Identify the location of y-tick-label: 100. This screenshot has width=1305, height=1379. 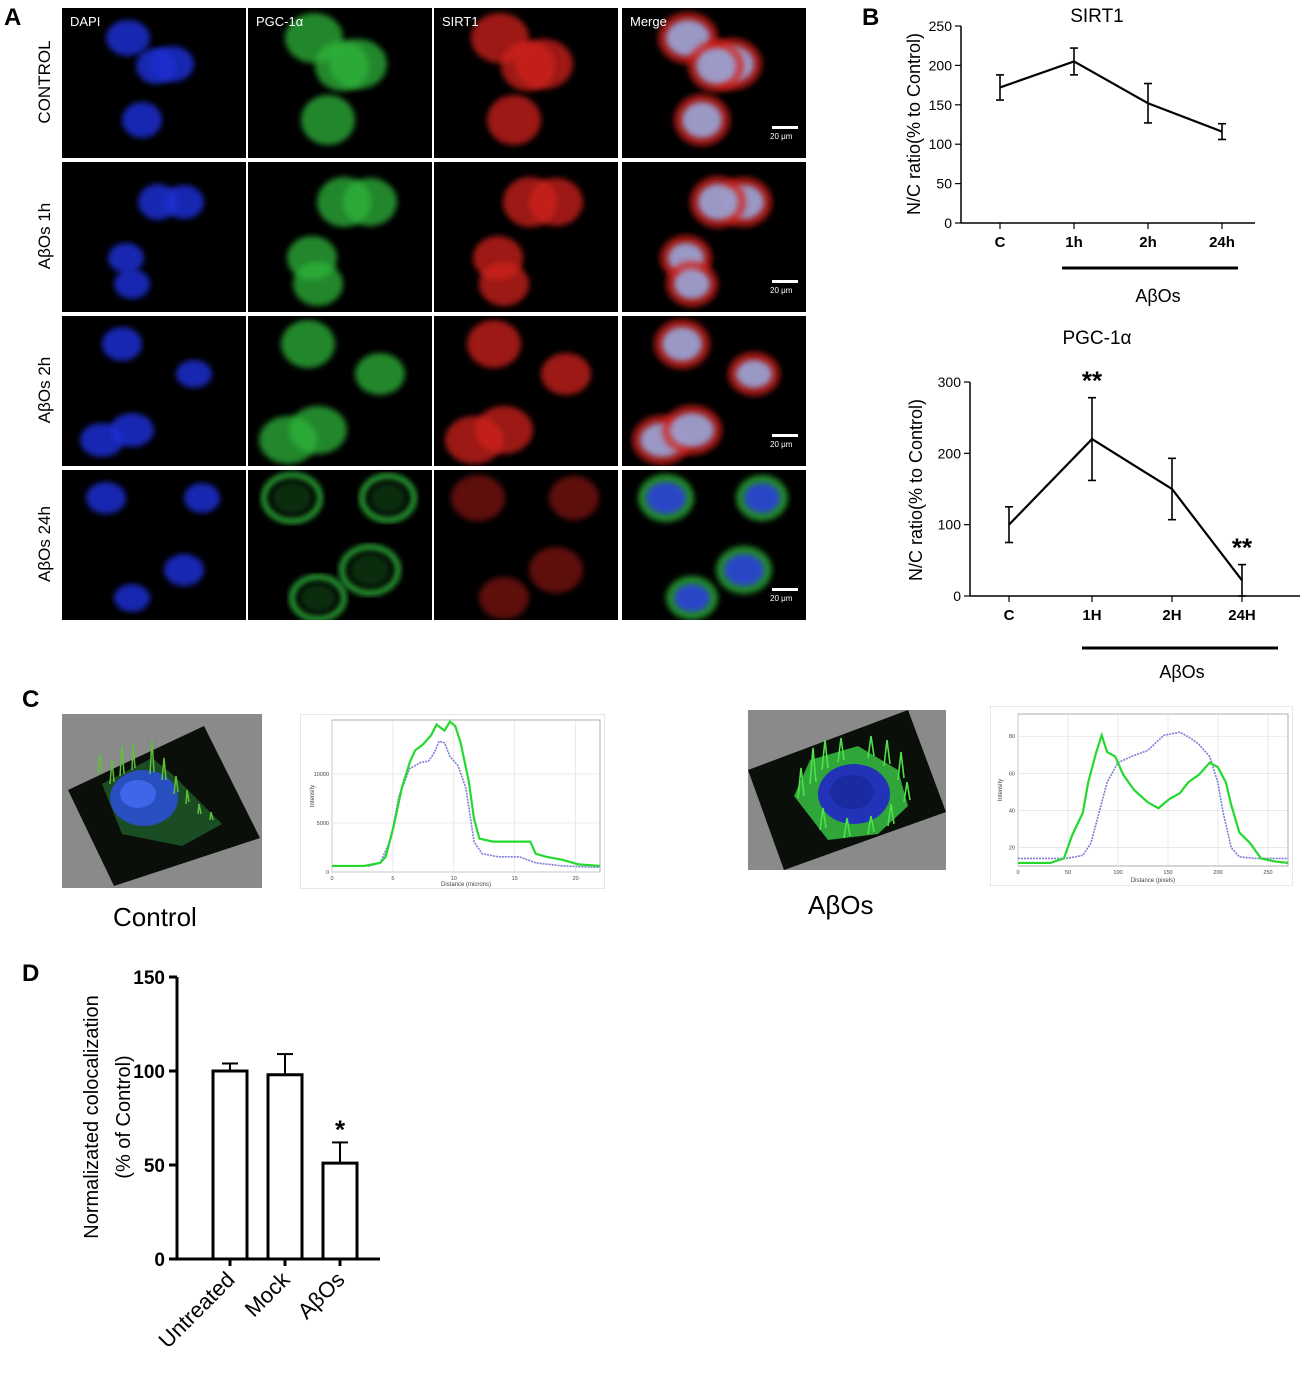
(950, 525).